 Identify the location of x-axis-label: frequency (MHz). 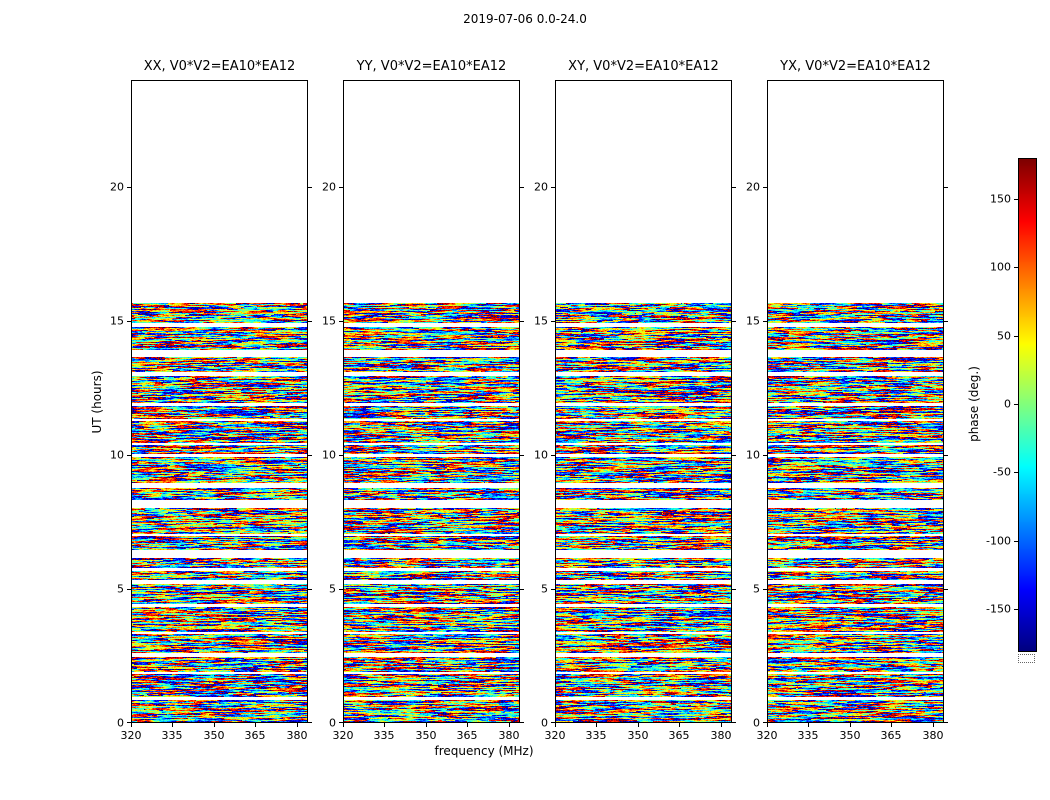
(484, 751).